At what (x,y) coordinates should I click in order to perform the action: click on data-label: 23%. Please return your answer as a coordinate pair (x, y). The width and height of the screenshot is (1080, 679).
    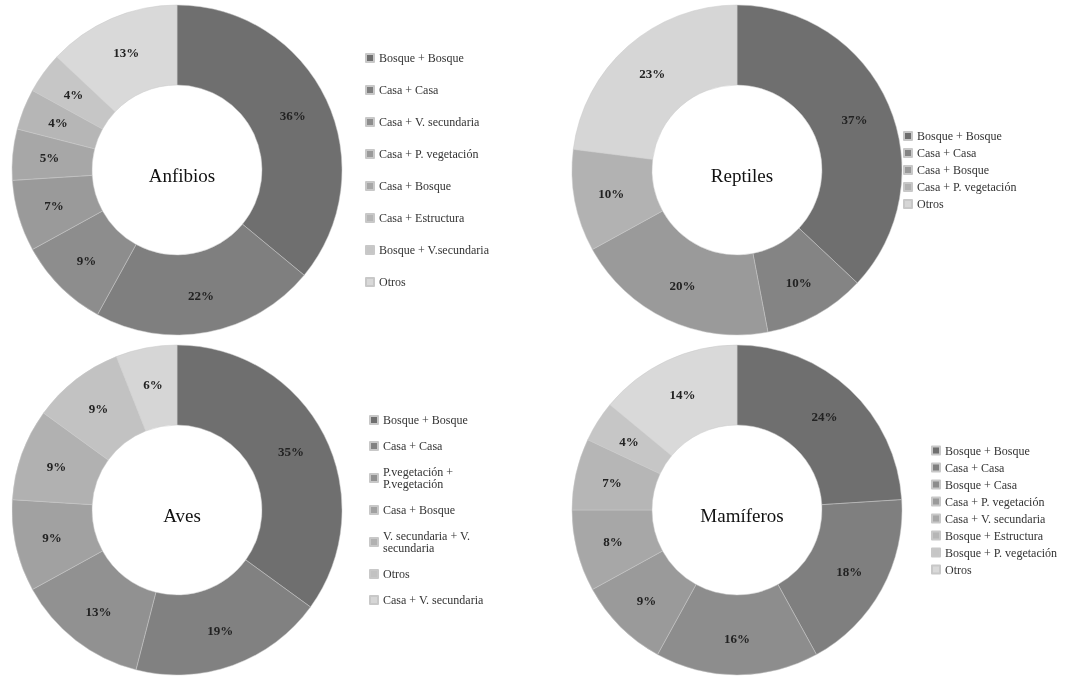
    Looking at the image, I should click on (652, 74).